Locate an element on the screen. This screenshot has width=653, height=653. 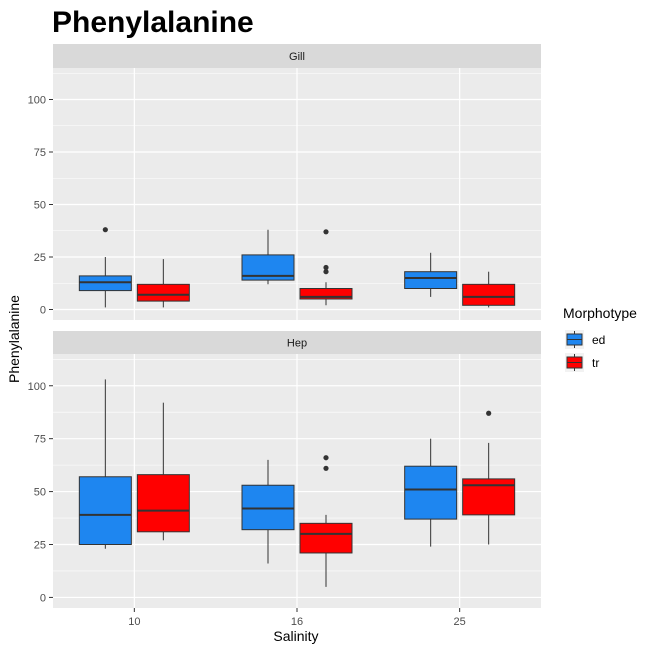
y-axis-title: Phenylalanine is located at coordinates (14, 339).